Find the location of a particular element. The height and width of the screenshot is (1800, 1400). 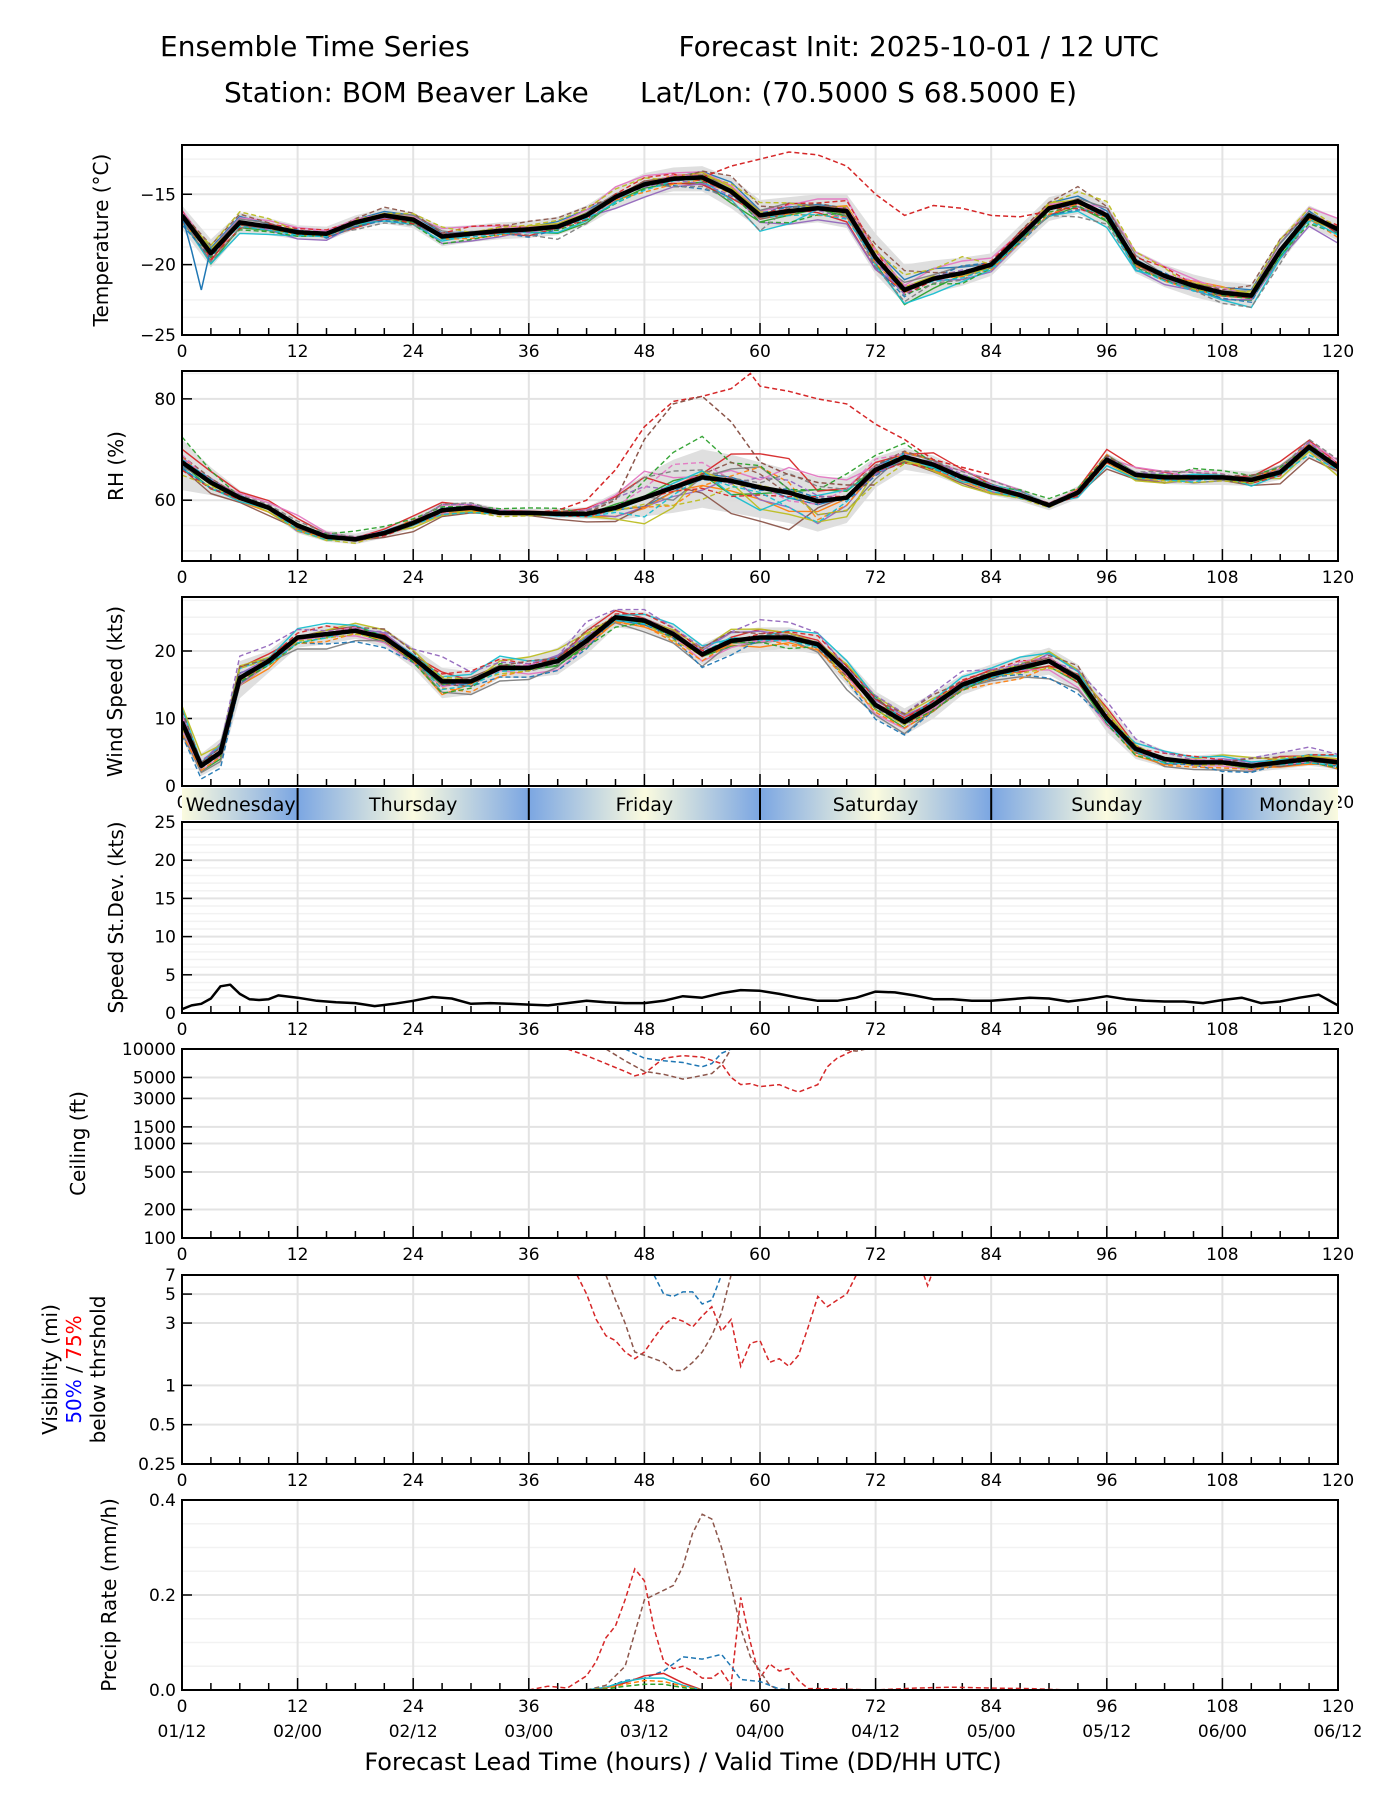

y-axis-label-percentiles: 50% / 75% is located at coordinates (74, 1369).